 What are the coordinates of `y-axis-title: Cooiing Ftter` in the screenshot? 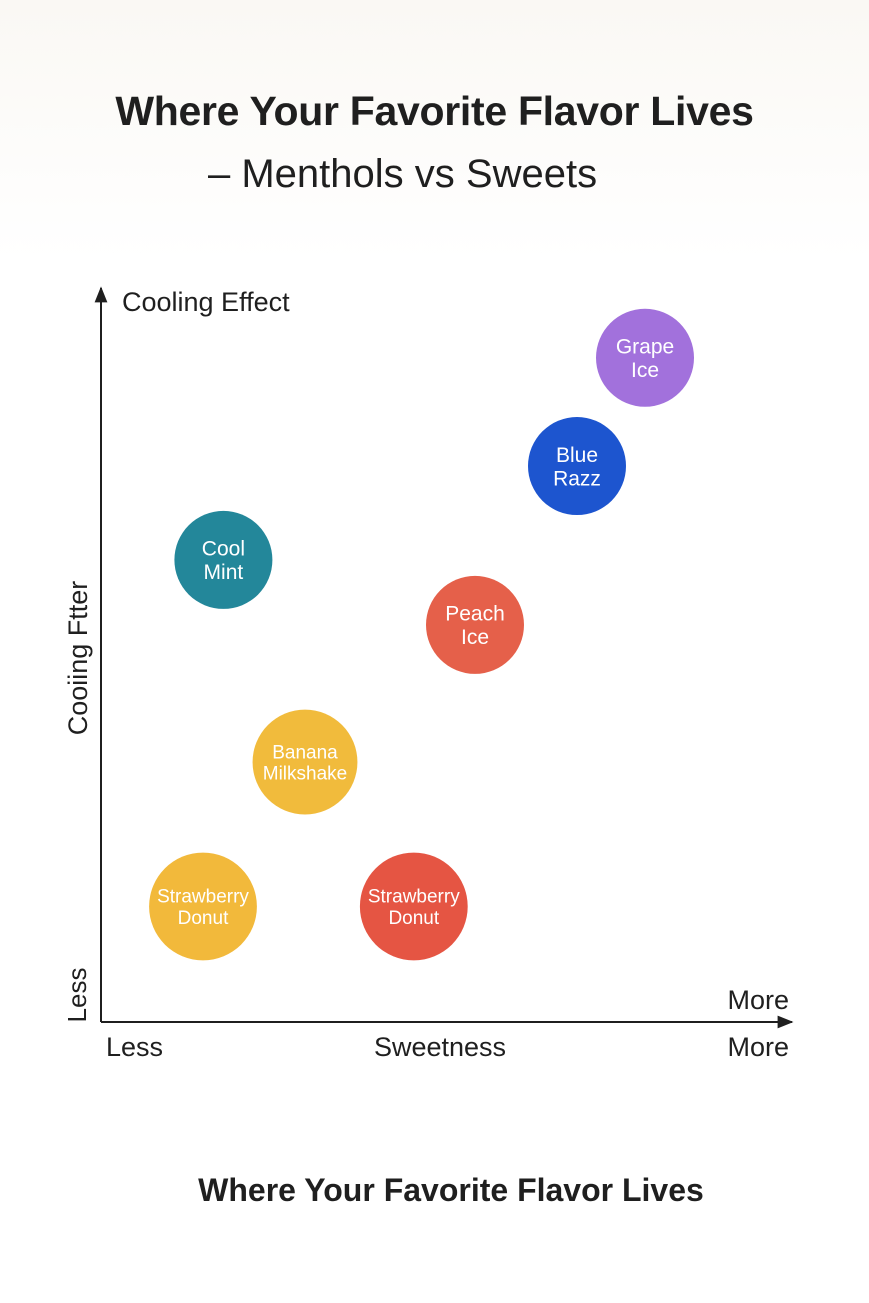 It's located at (78, 658).